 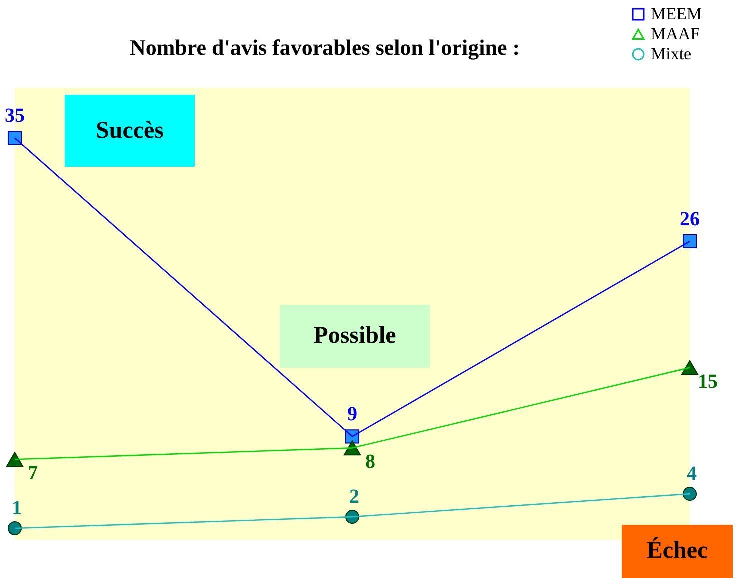 What do you see at coordinates (677, 551) in the screenshot?
I see `text: Échec` at bounding box center [677, 551].